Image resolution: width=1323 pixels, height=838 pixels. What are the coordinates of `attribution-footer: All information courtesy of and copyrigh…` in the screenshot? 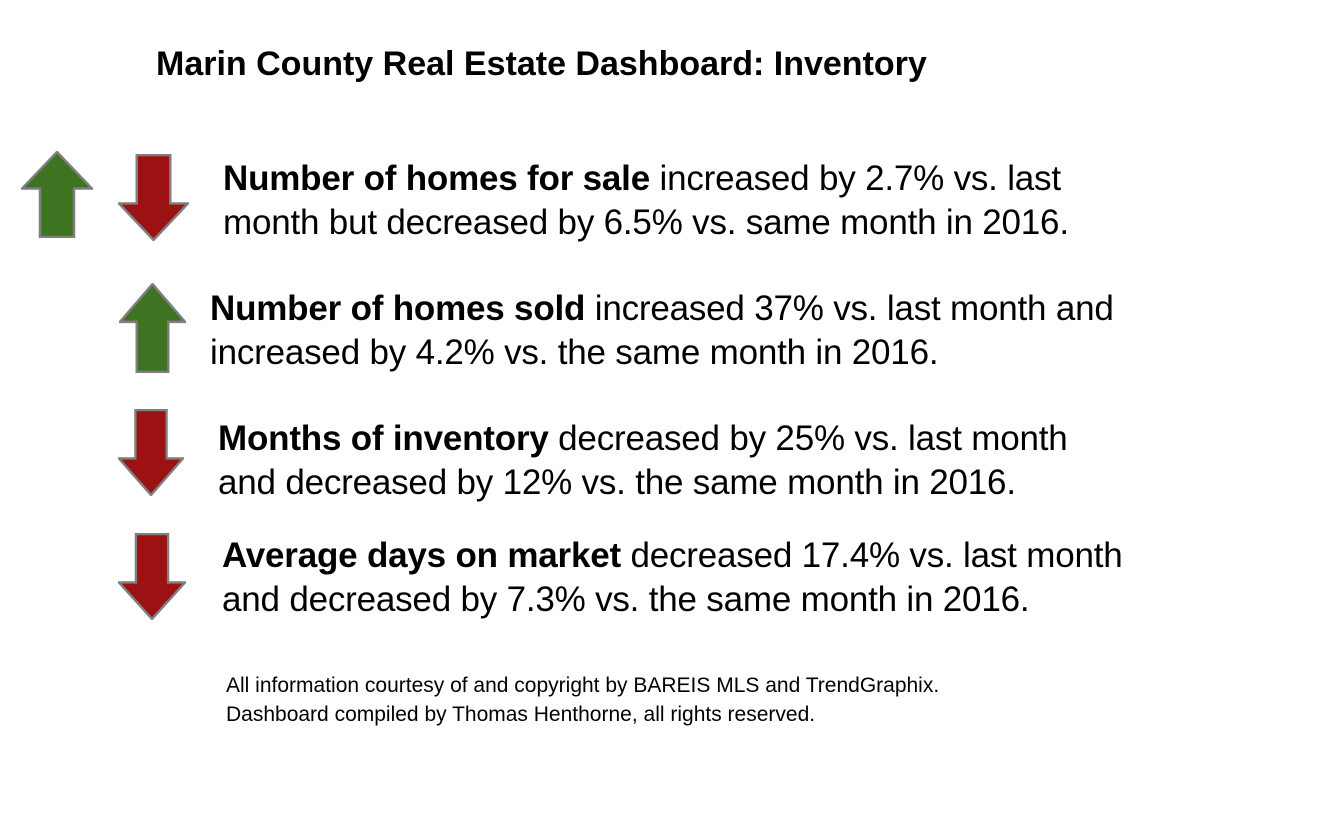 It's located at (582, 700).